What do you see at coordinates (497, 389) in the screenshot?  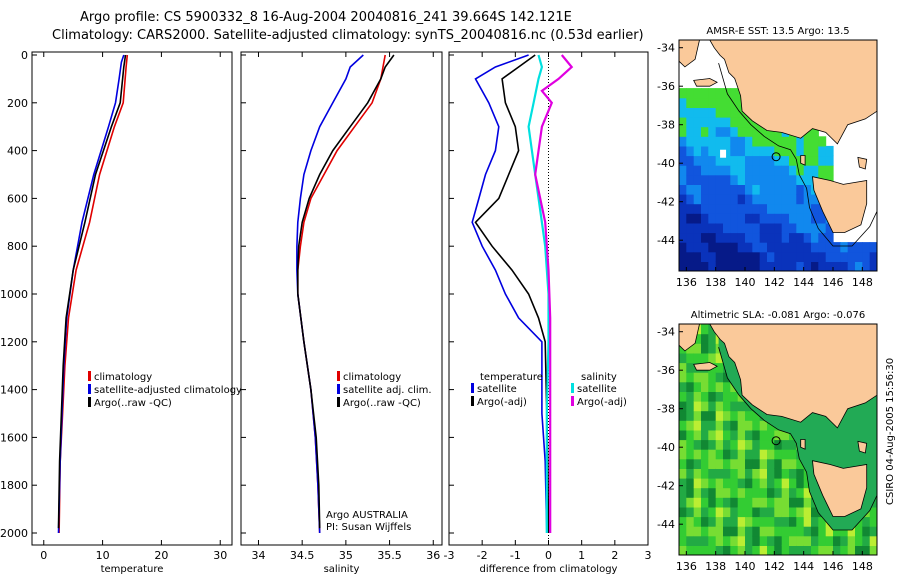 I see `legend-label: satellite` at bounding box center [497, 389].